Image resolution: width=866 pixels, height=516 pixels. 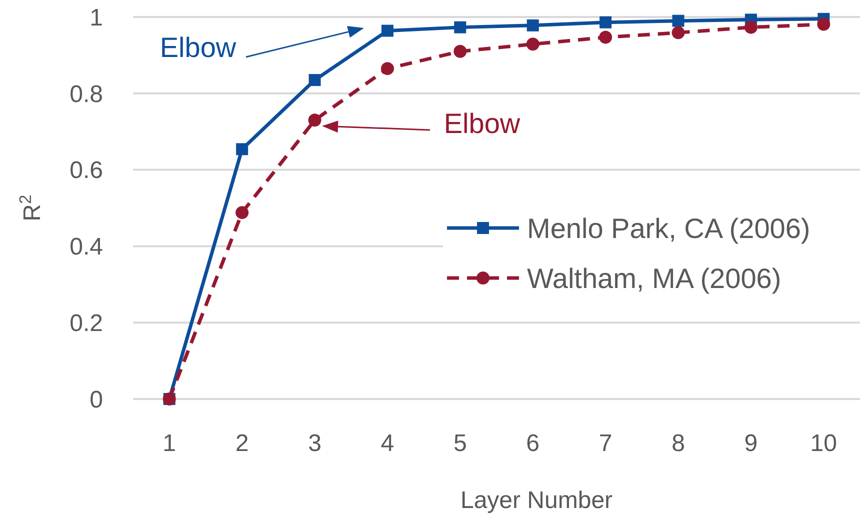 I want to click on legend-label: Menlo Park, CA (2006), so click(x=668, y=228).